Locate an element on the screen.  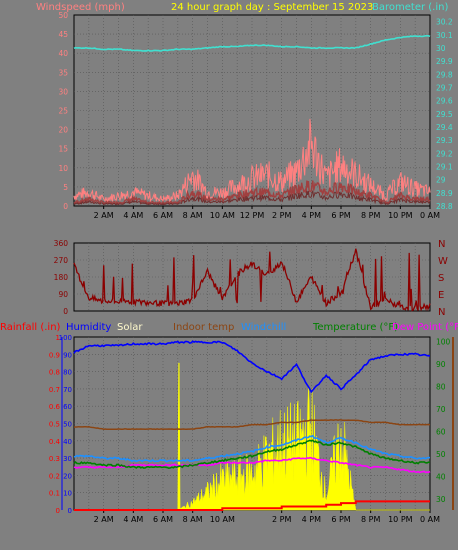
legend-dew-point: Dew Point (°F) is located at coordinates (425, 327).